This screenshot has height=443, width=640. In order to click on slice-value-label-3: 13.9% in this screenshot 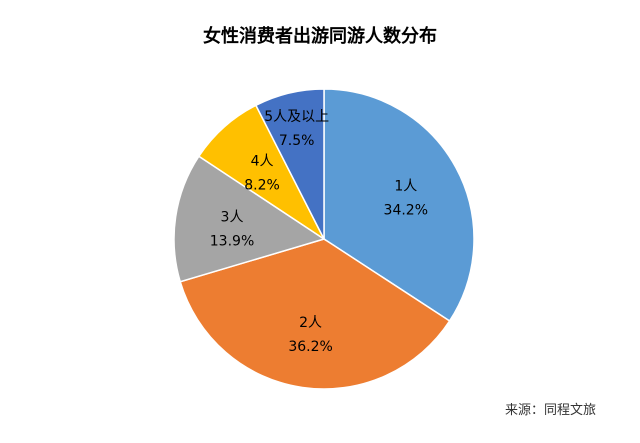, I will do `click(232, 241)`.